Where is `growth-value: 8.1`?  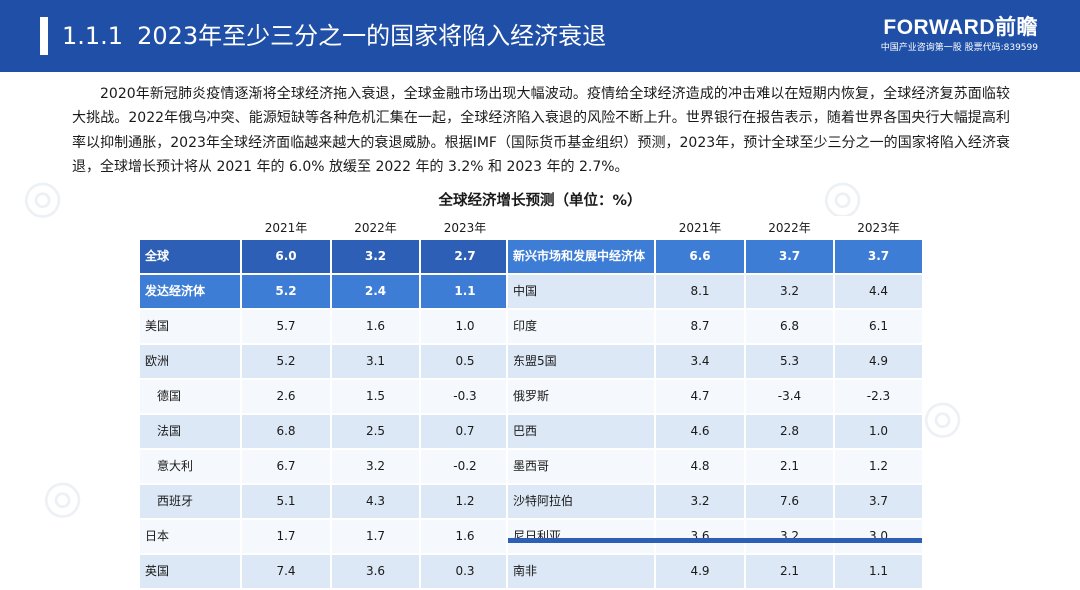 growth-value: 8.1 is located at coordinates (700, 291).